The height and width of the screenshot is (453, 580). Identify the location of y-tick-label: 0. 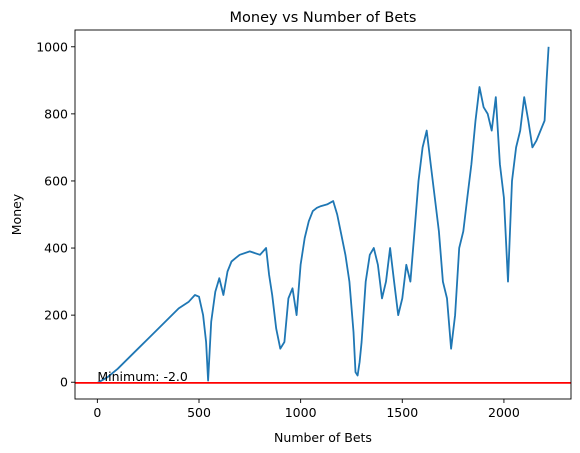
(64, 382).